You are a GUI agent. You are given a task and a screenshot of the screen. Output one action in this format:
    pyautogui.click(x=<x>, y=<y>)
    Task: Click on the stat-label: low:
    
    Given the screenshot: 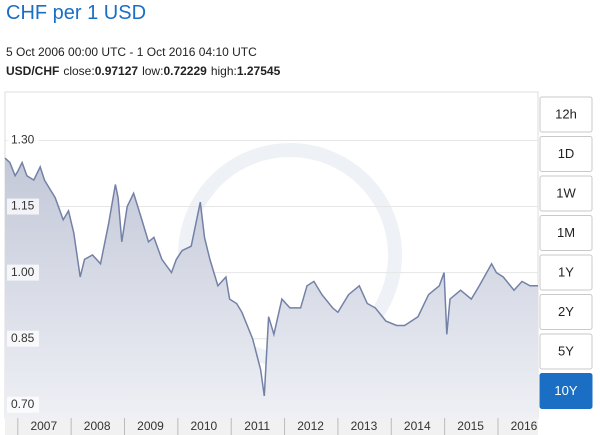 What is the action you would take?
    pyautogui.click(x=153, y=71)
    